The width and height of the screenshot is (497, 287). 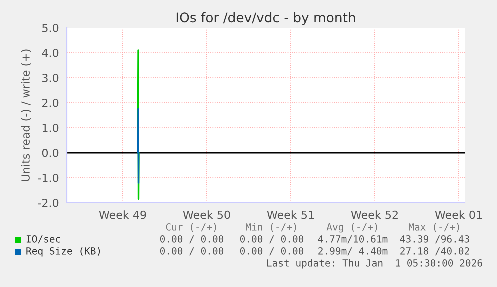 What do you see at coordinates (50, 128) in the screenshot?
I see `y-tick-label: 1.0` at bounding box center [50, 128].